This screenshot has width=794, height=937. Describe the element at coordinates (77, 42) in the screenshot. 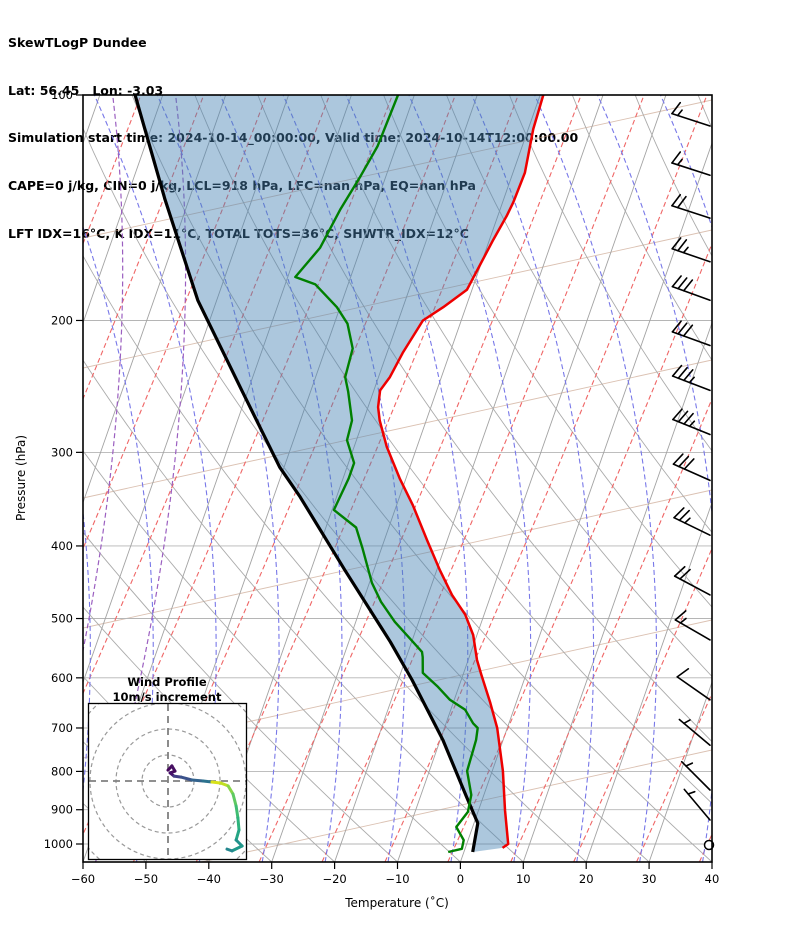

I see `header-title: SkewTLogP Dundee` at that location.